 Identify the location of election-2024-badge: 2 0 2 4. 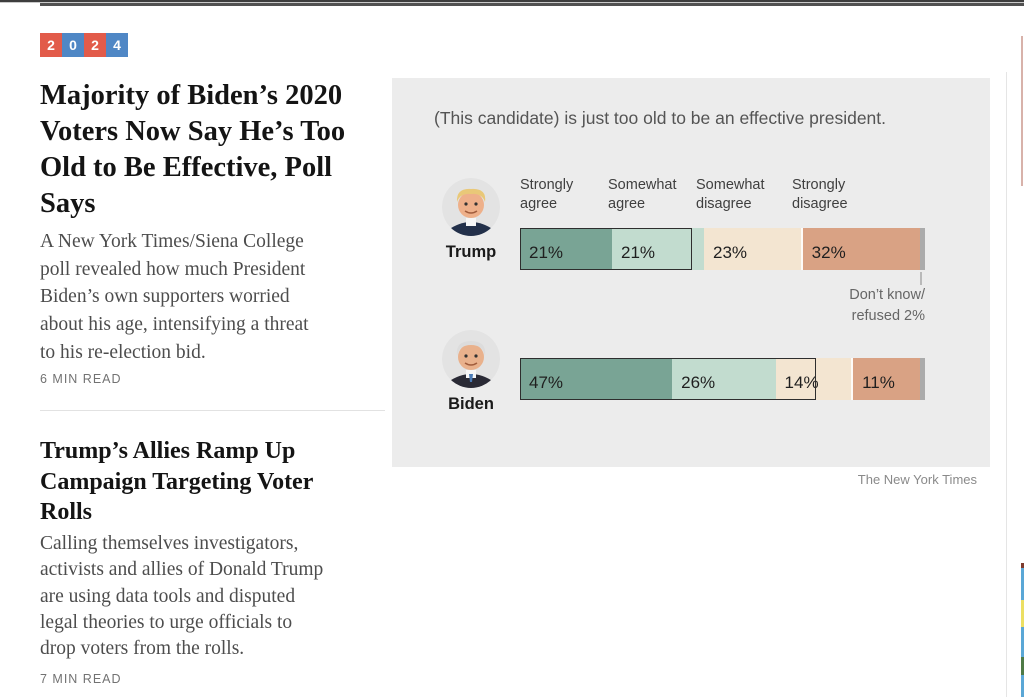
(84, 45).